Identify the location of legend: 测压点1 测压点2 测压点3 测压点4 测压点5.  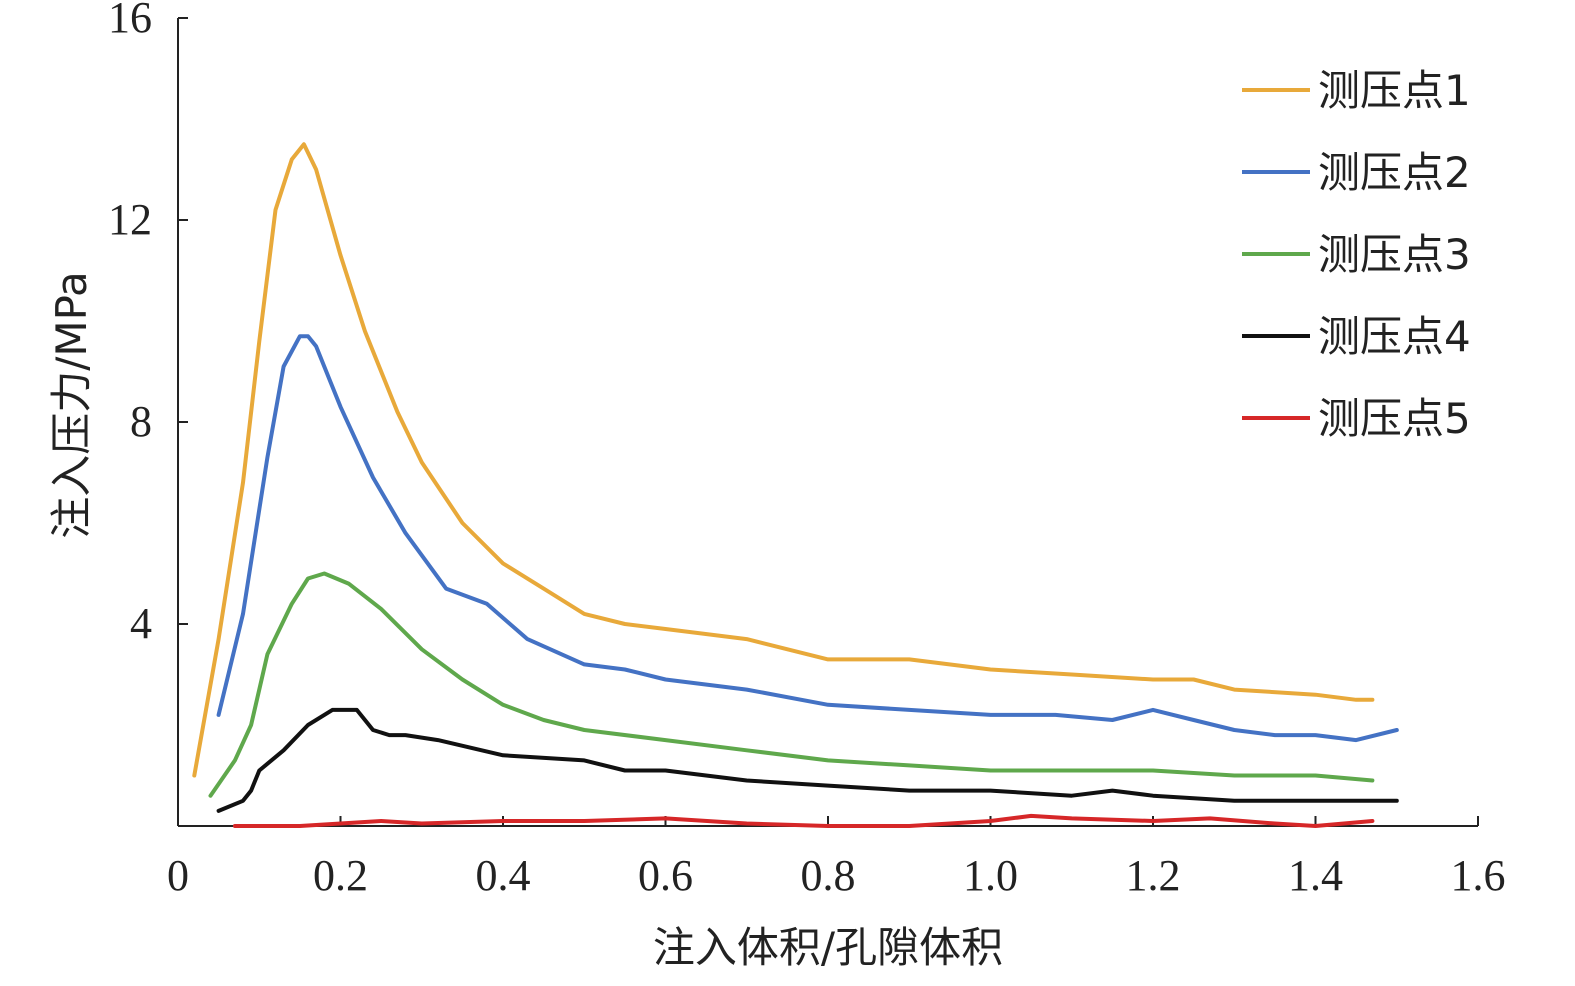
(1356, 254).